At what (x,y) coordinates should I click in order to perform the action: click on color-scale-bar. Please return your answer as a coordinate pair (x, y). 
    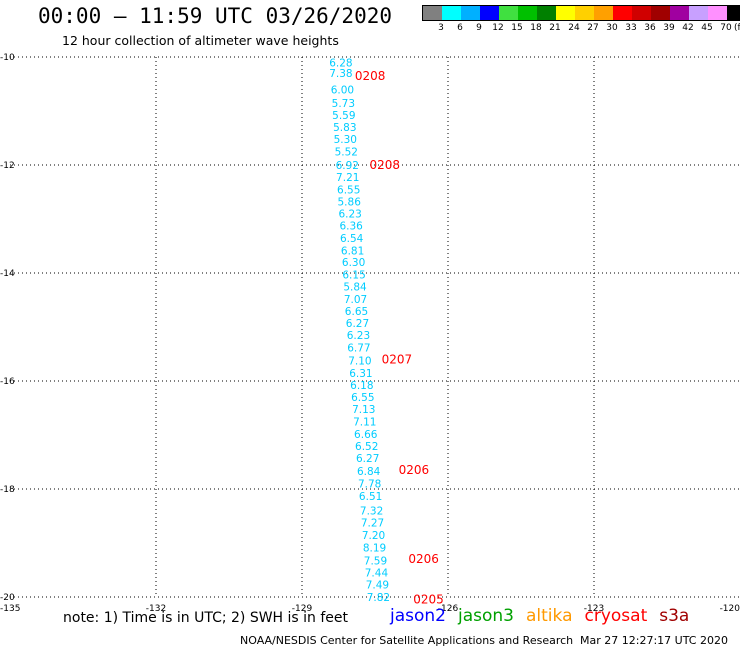
    Looking at the image, I should click on (581, 13).